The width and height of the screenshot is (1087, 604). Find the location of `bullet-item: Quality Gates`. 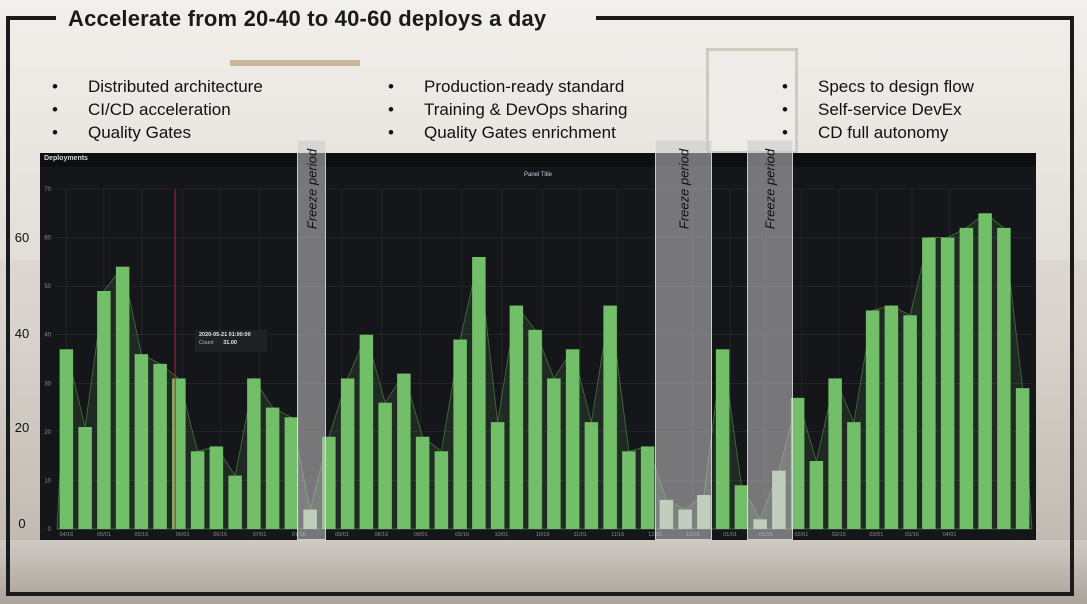

bullet-item: Quality Gates is located at coordinates (157, 132).